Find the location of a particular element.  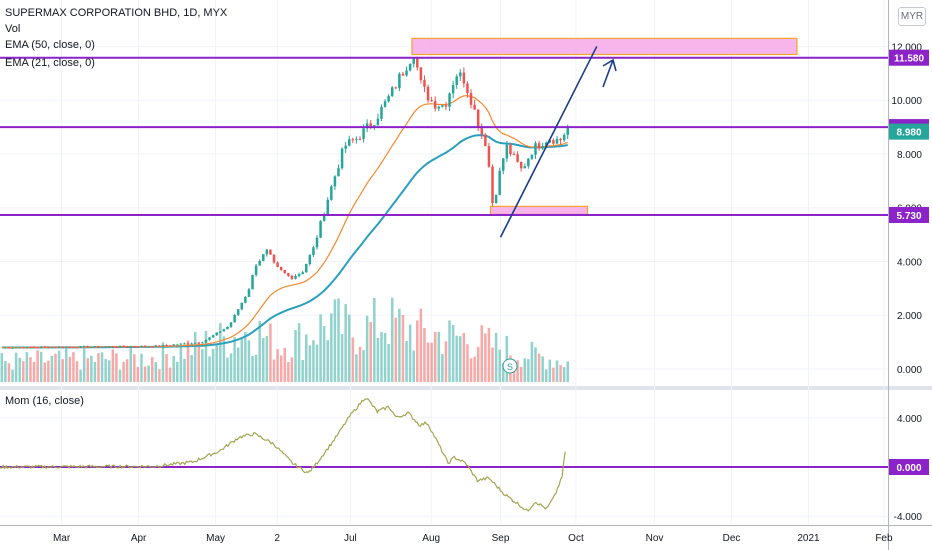

x-tick-label: Jul is located at coordinates (350, 538).